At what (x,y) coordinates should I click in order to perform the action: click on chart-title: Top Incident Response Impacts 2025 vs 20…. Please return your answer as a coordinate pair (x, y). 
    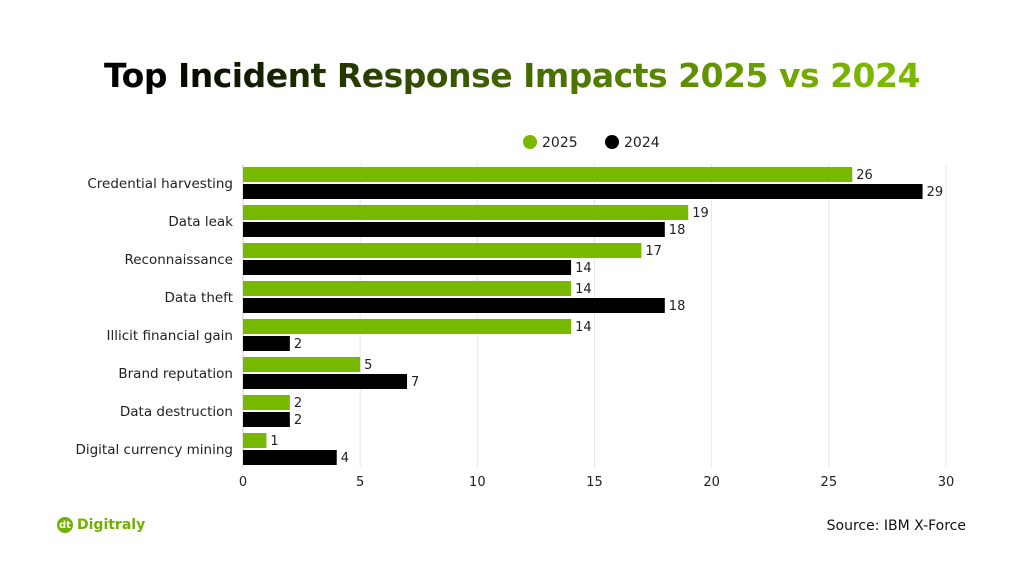
    Looking at the image, I should click on (512, 75).